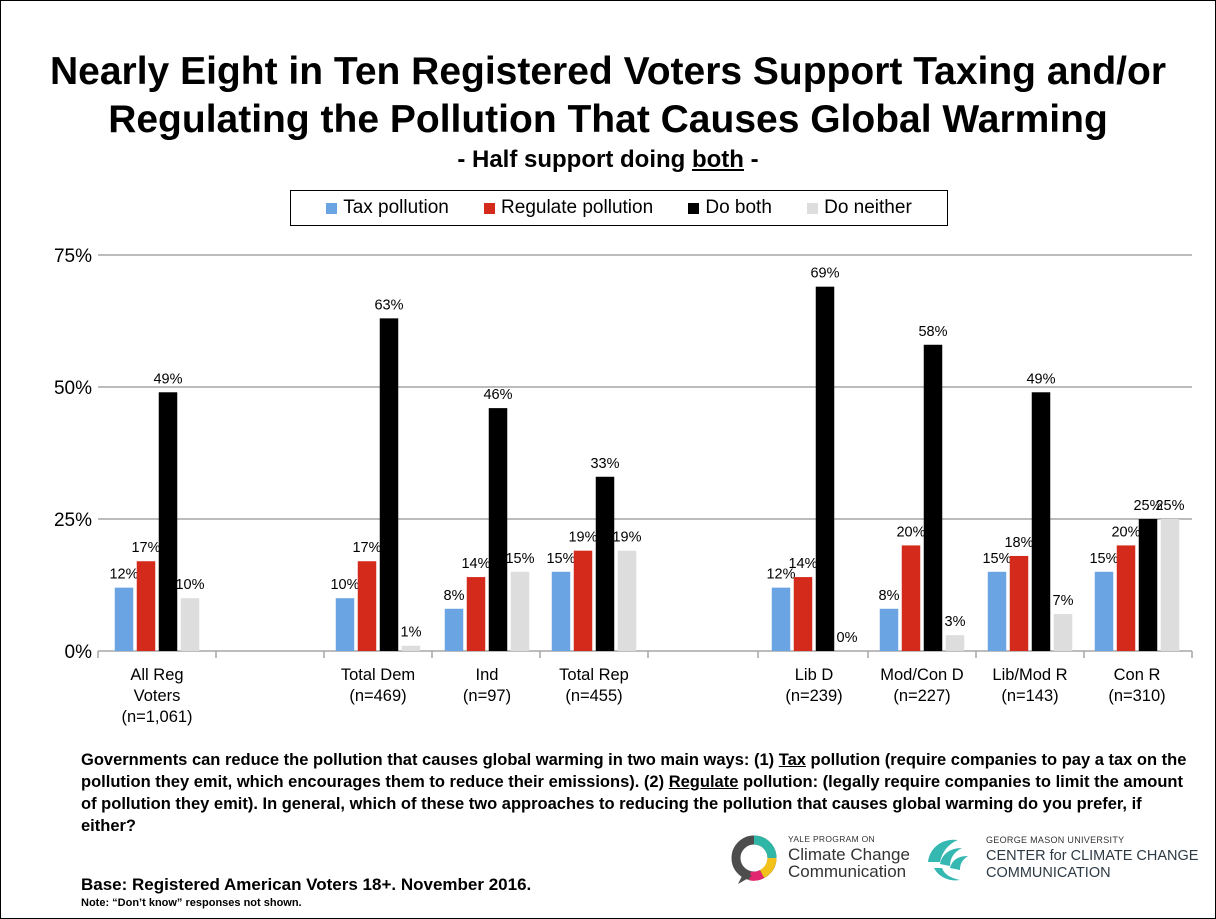  What do you see at coordinates (754, 859) in the screenshot?
I see `yale-logo-icon` at bounding box center [754, 859].